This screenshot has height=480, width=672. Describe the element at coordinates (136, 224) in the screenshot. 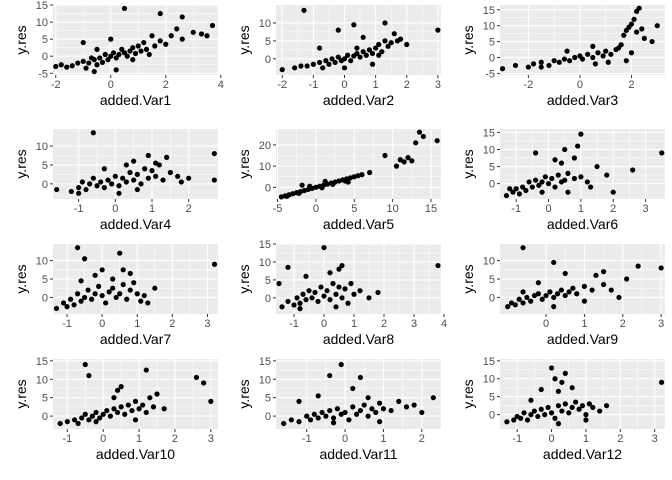

I see `x-axis-label: added.Var4` at that location.